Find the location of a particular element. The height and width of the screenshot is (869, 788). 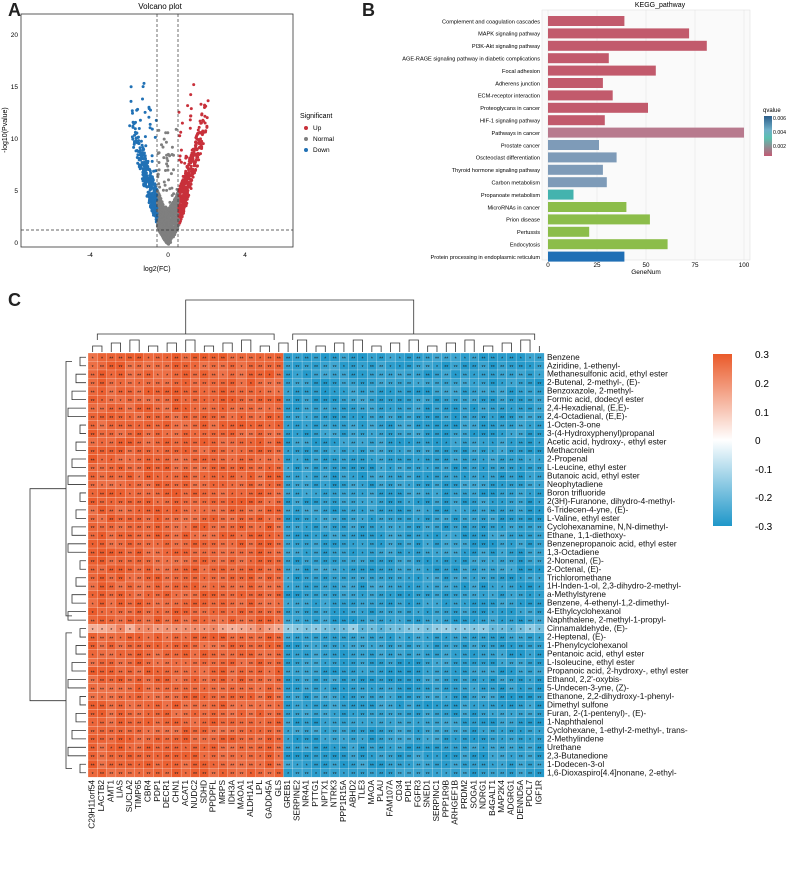

kegg-legend-tick: 0.004 is located at coordinates (779, 133).